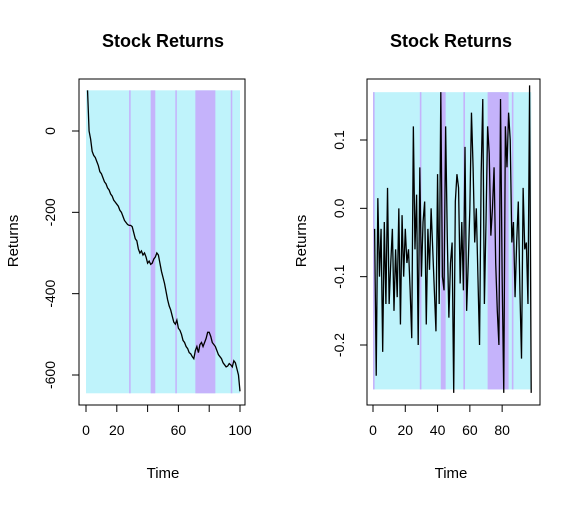 The height and width of the screenshot is (508, 577). I want to click on x-tick-label: 80, so click(502, 430).